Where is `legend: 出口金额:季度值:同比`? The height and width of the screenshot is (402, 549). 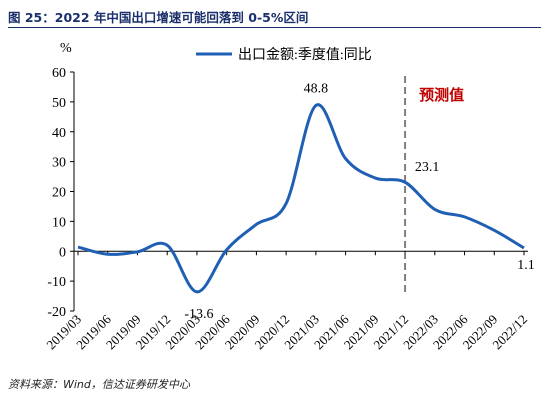 legend: 出口金额:季度值:同比 is located at coordinates (284, 55).